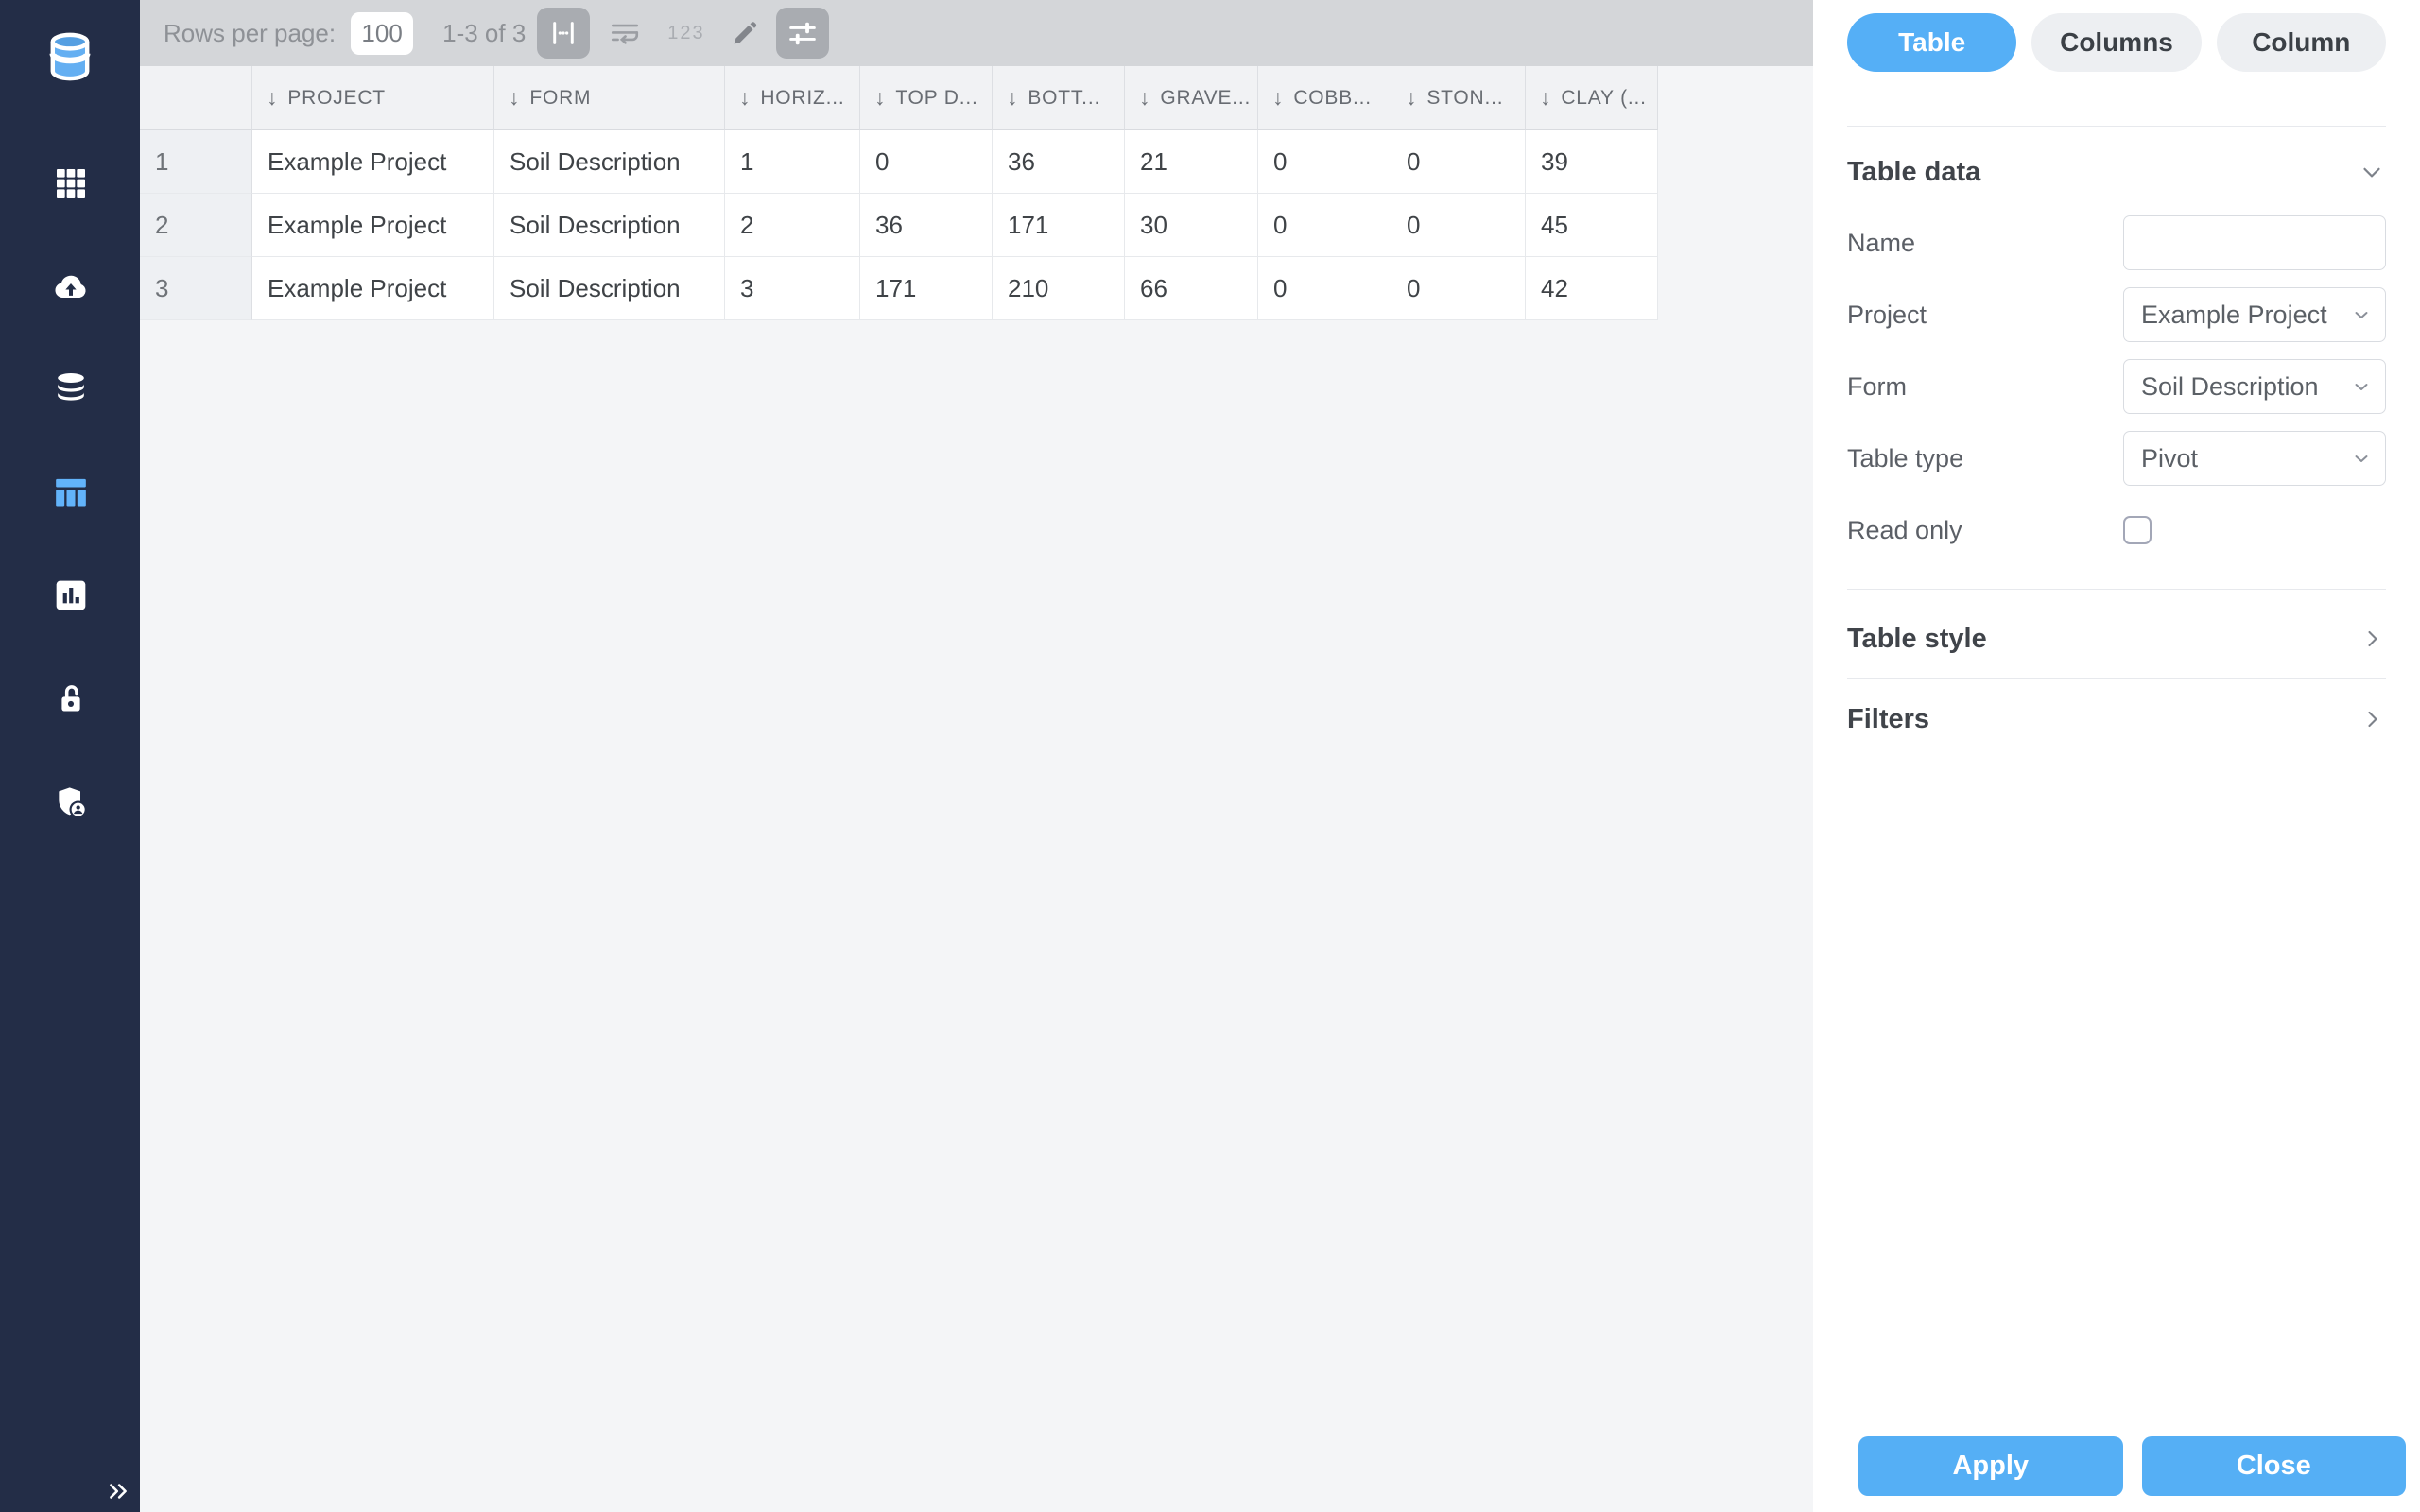  Describe the element at coordinates (2138, 530) in the screenshot. I see `read-only-checkbox` at that location.